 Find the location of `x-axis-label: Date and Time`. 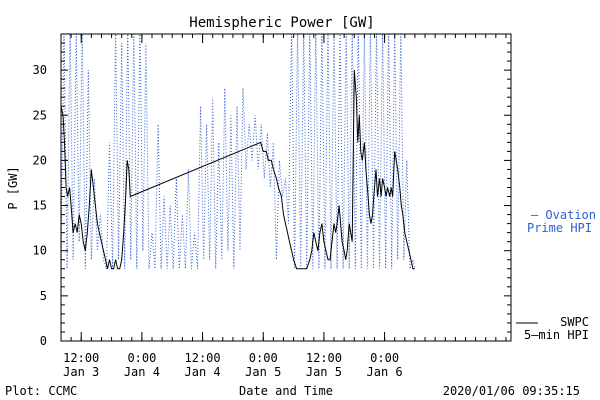

x-axis-label: Date and Time is located at coordinates (286, 391).